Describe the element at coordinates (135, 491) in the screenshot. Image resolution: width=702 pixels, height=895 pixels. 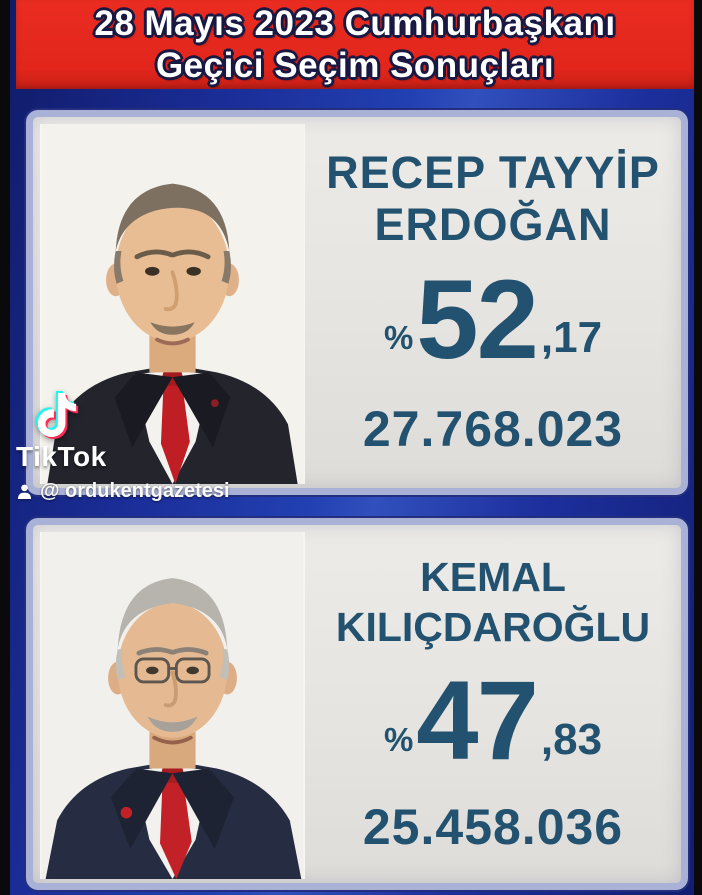
I see `username-text: @ ordukentgazetesi` at that location.